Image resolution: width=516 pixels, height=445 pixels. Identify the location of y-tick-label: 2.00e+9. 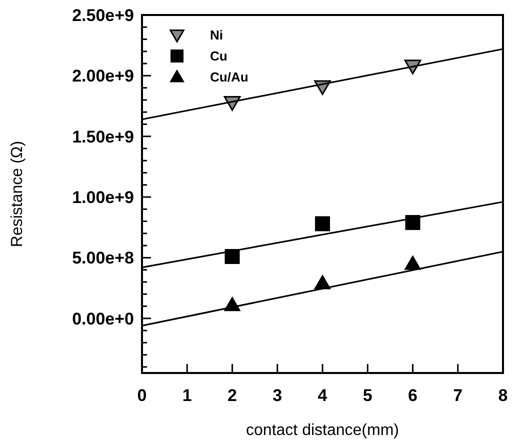
(103, 76).